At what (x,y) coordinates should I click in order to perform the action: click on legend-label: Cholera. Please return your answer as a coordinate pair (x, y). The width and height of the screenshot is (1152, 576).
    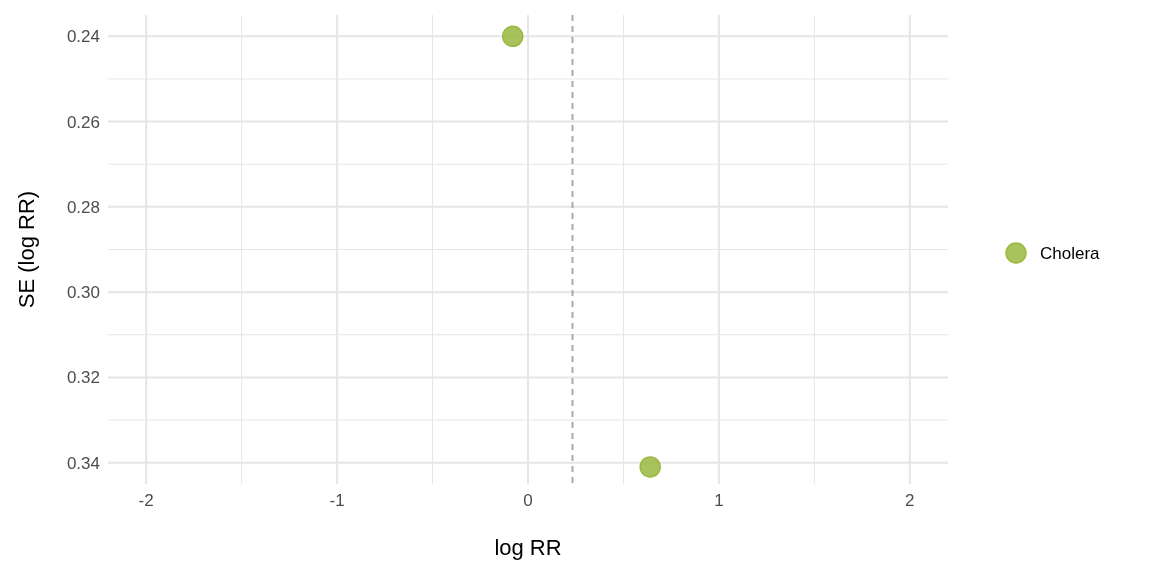
    Looking at the image, I should click on (1070, 253).